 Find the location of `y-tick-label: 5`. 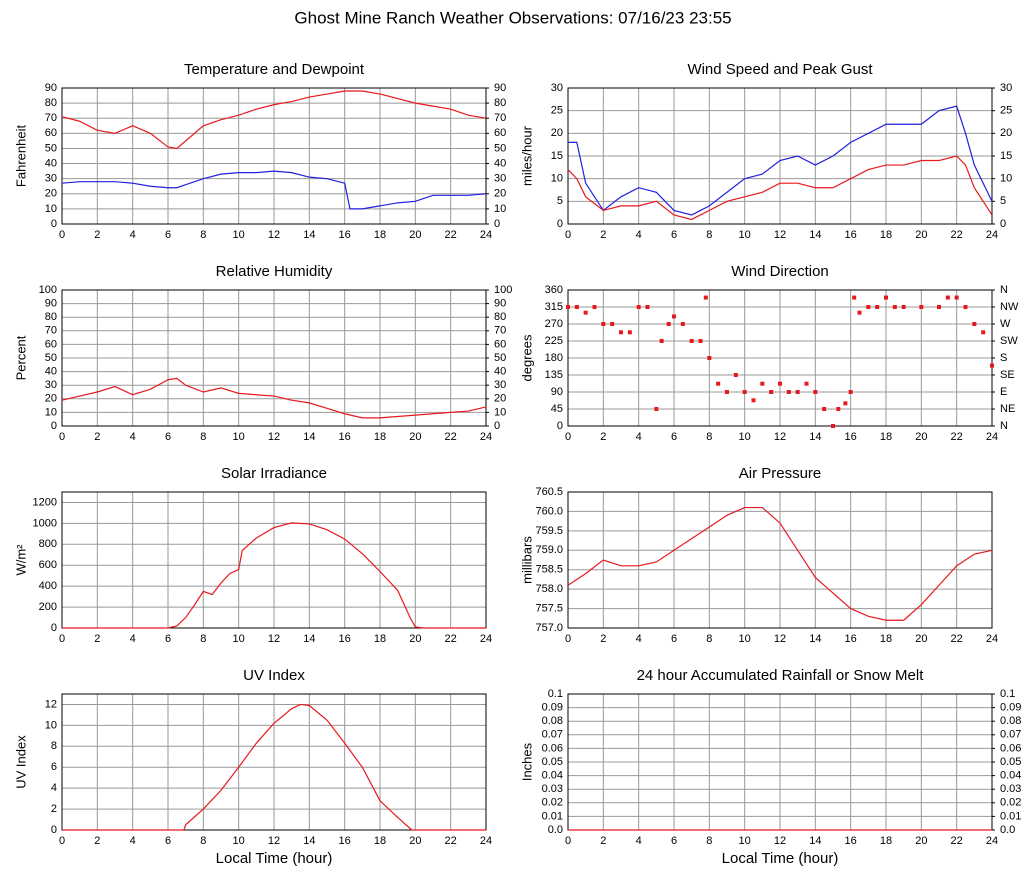

y-tick-label: 5 is located at coordinates (560, 201).